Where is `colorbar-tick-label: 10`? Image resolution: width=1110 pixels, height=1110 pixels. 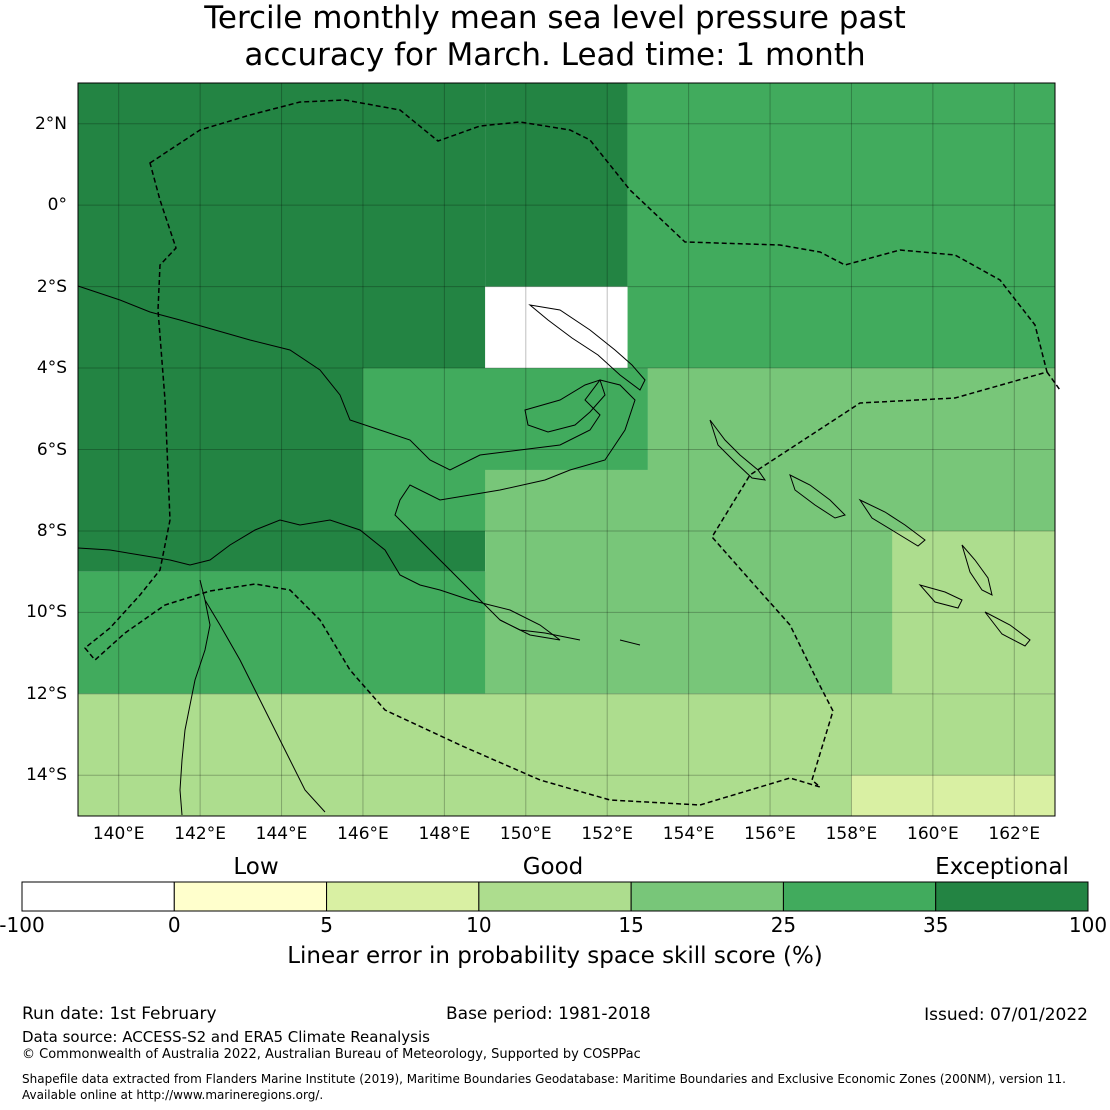 colorbar-tick-label: 10 is located at coordinates (479, 925).